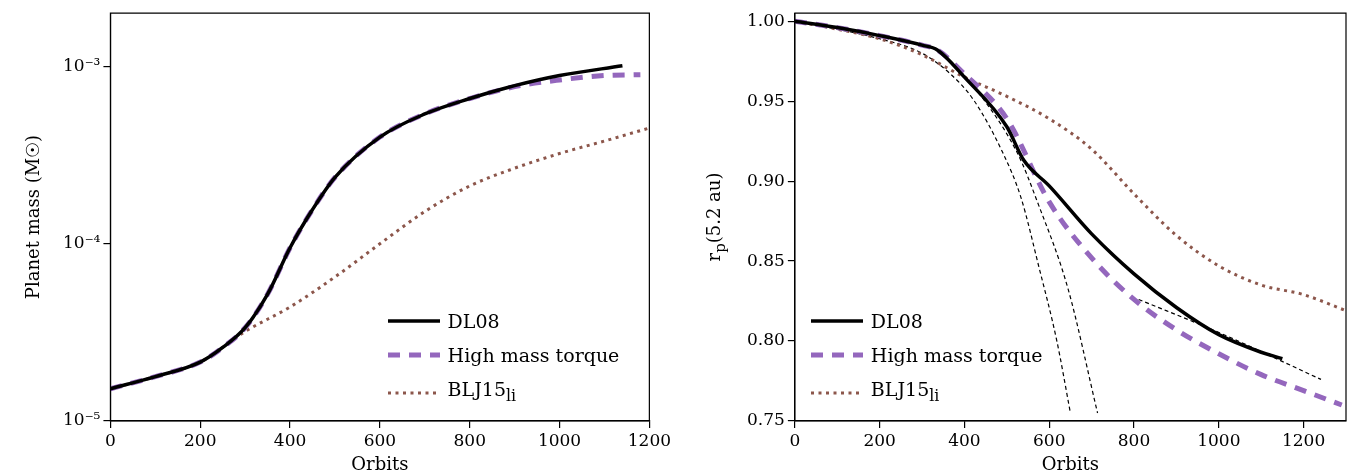  Describe the element at coordinates (32, 217) in the screenshot. I see `y-axis-title: Planet mass (M☉)` at that location.